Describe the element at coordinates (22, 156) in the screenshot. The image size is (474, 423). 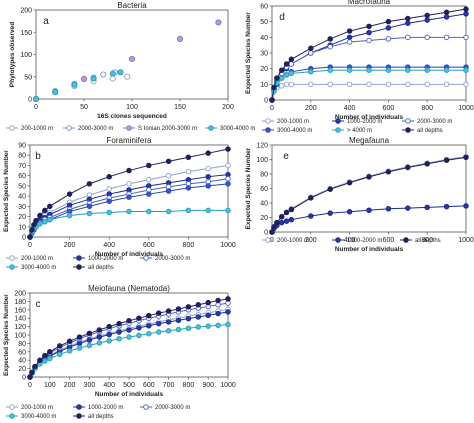
I see `y-tick-label: 80` at that location.